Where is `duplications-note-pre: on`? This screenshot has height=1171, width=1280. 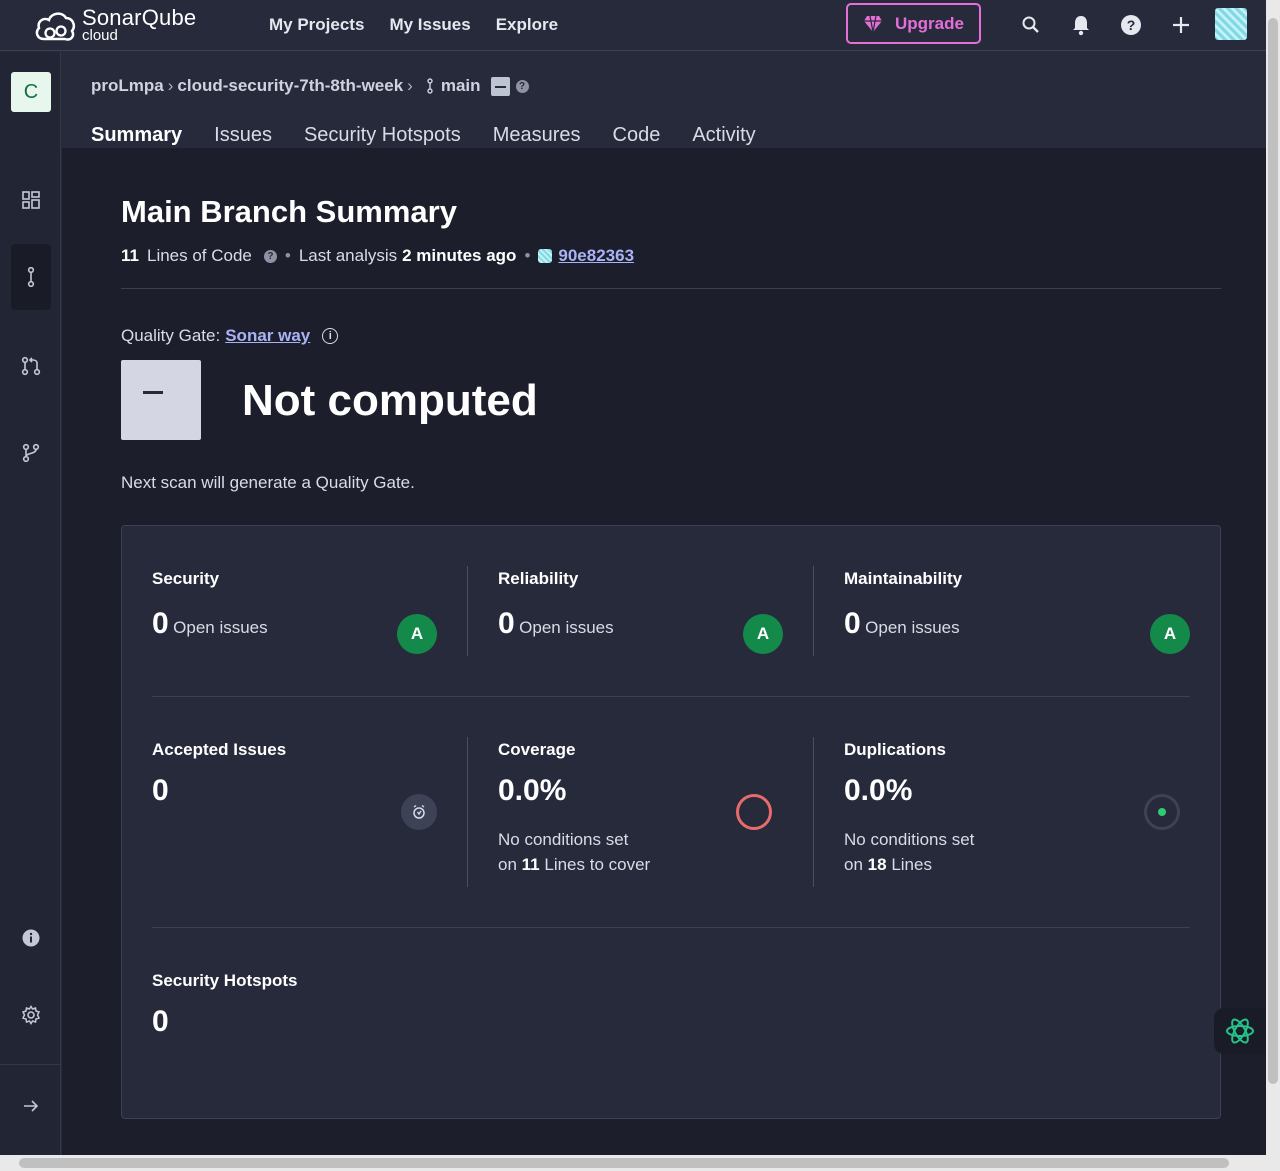
duplications-note-pre: on is located at coordinates (853, 864).